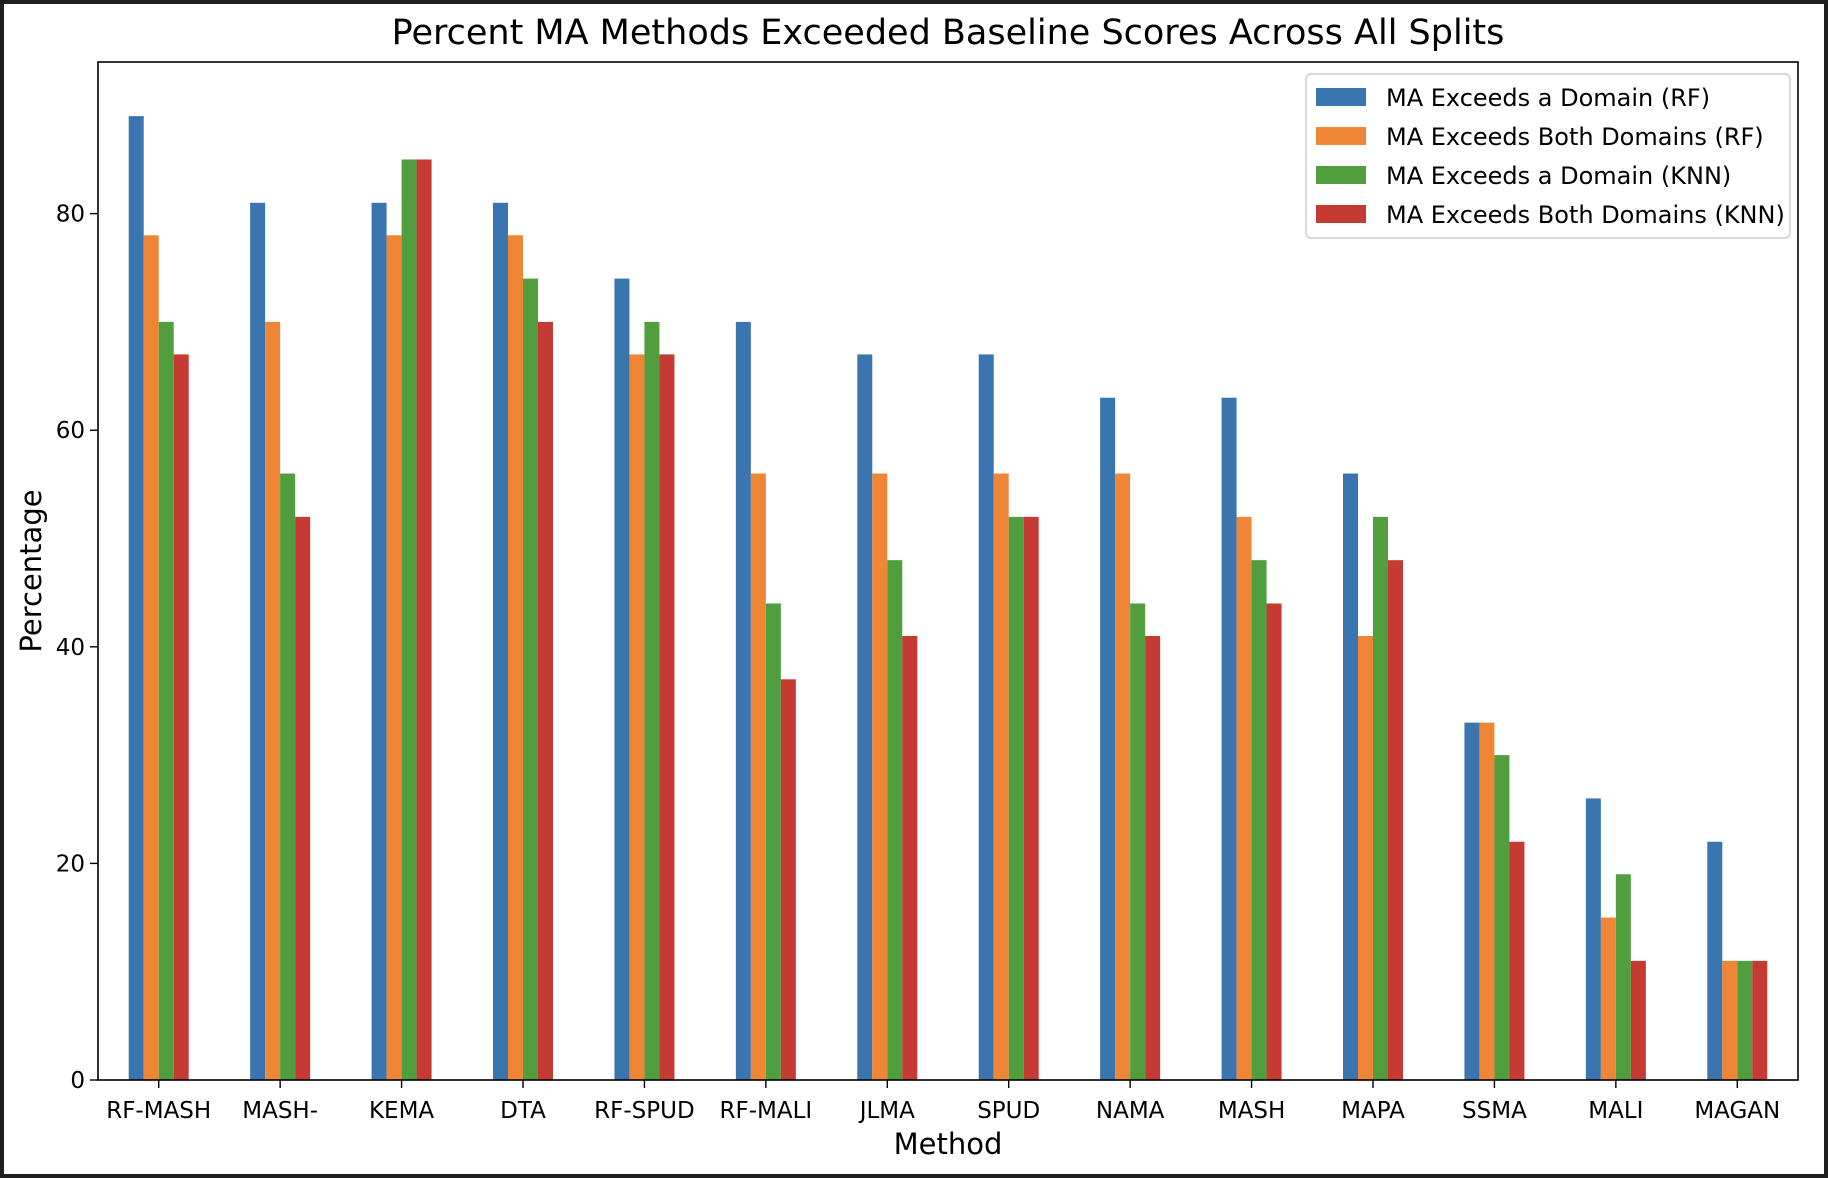  What do you see at coordinates (1615, 1111) in the screenshot?
I see `x-tick-label: MALI` at bounding box center [1615, 1111].